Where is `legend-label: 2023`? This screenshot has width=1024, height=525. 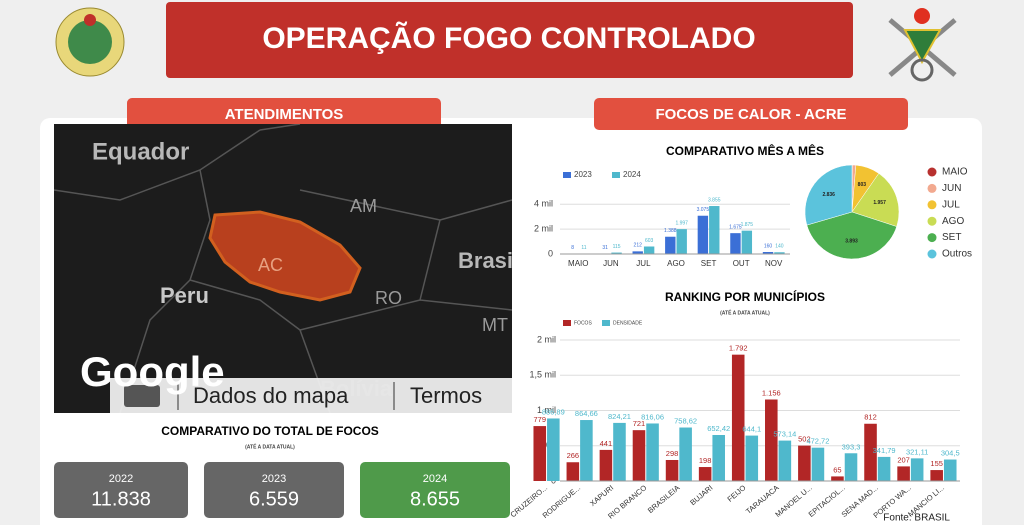 legend-label: 2023 is located at coordinates (583, 174).